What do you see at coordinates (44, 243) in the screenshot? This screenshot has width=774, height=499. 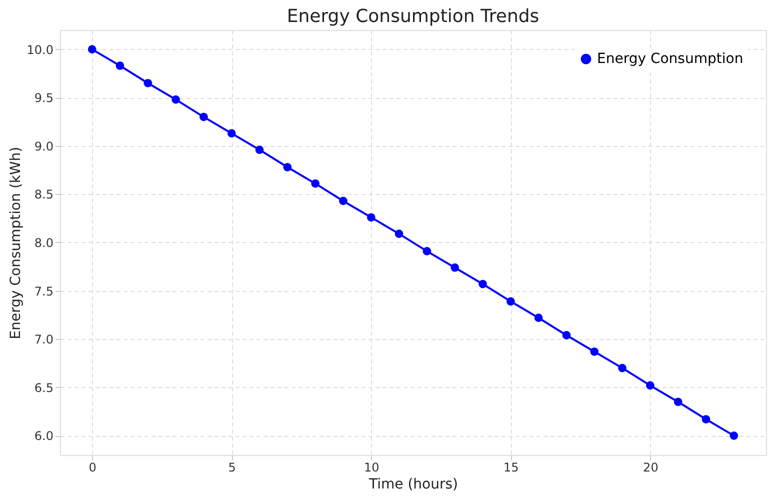 I see `y-tick-label: 8.0` at bounding box center [44, 243].